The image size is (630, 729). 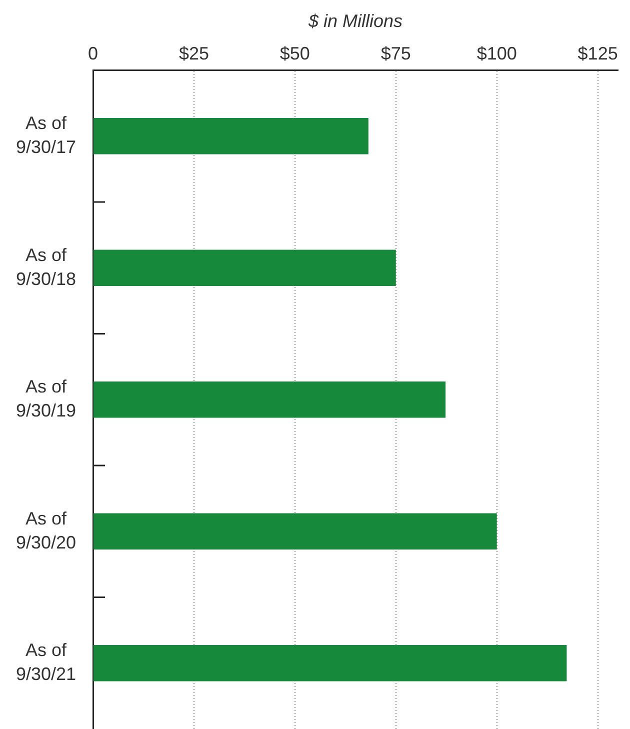 What do you see at coordinates (496, 53) in the screenshot?
I see `x-tick-label: $100` at bounding box center [496, 53].